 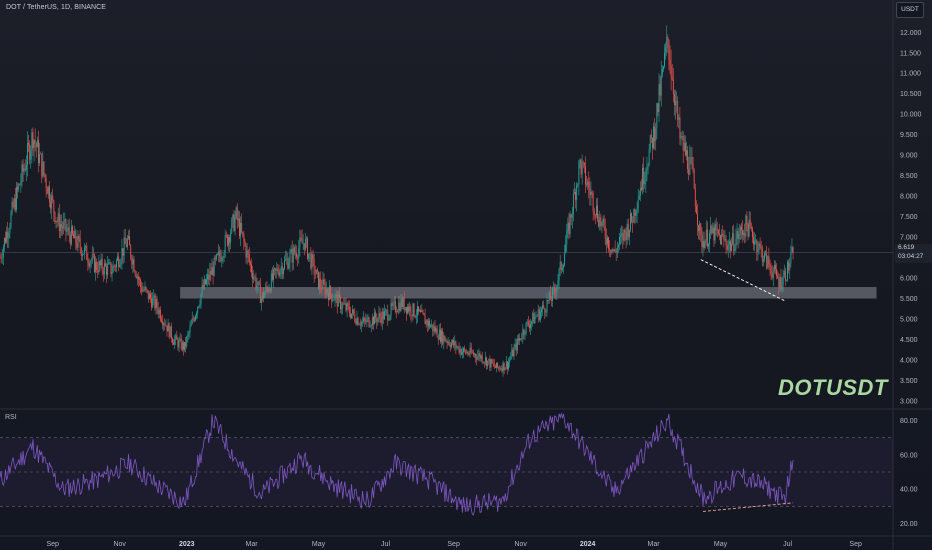 I want to click on price-tick-label: 8.500, so click(x=909, y=176).